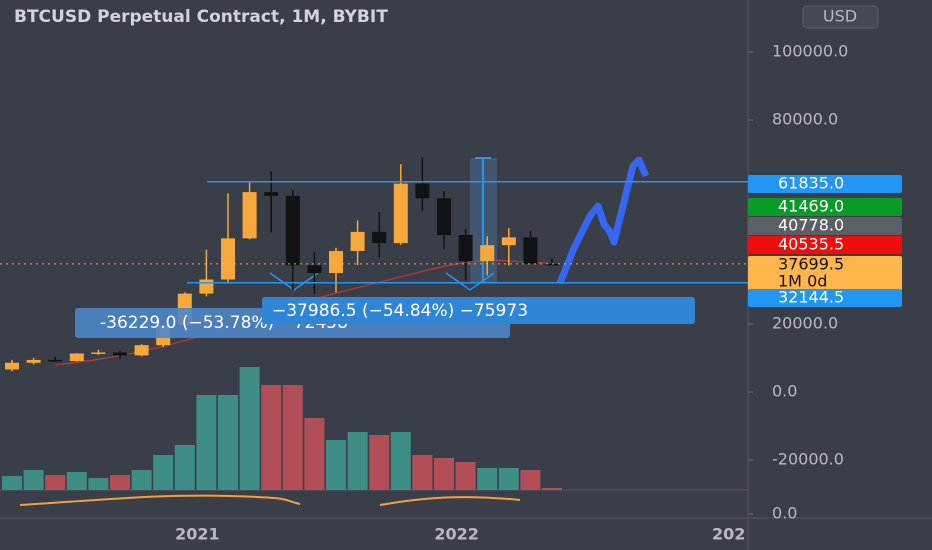 This screenshot has width=932, height=550. I want to click on volume-layer, so click(282, 428).